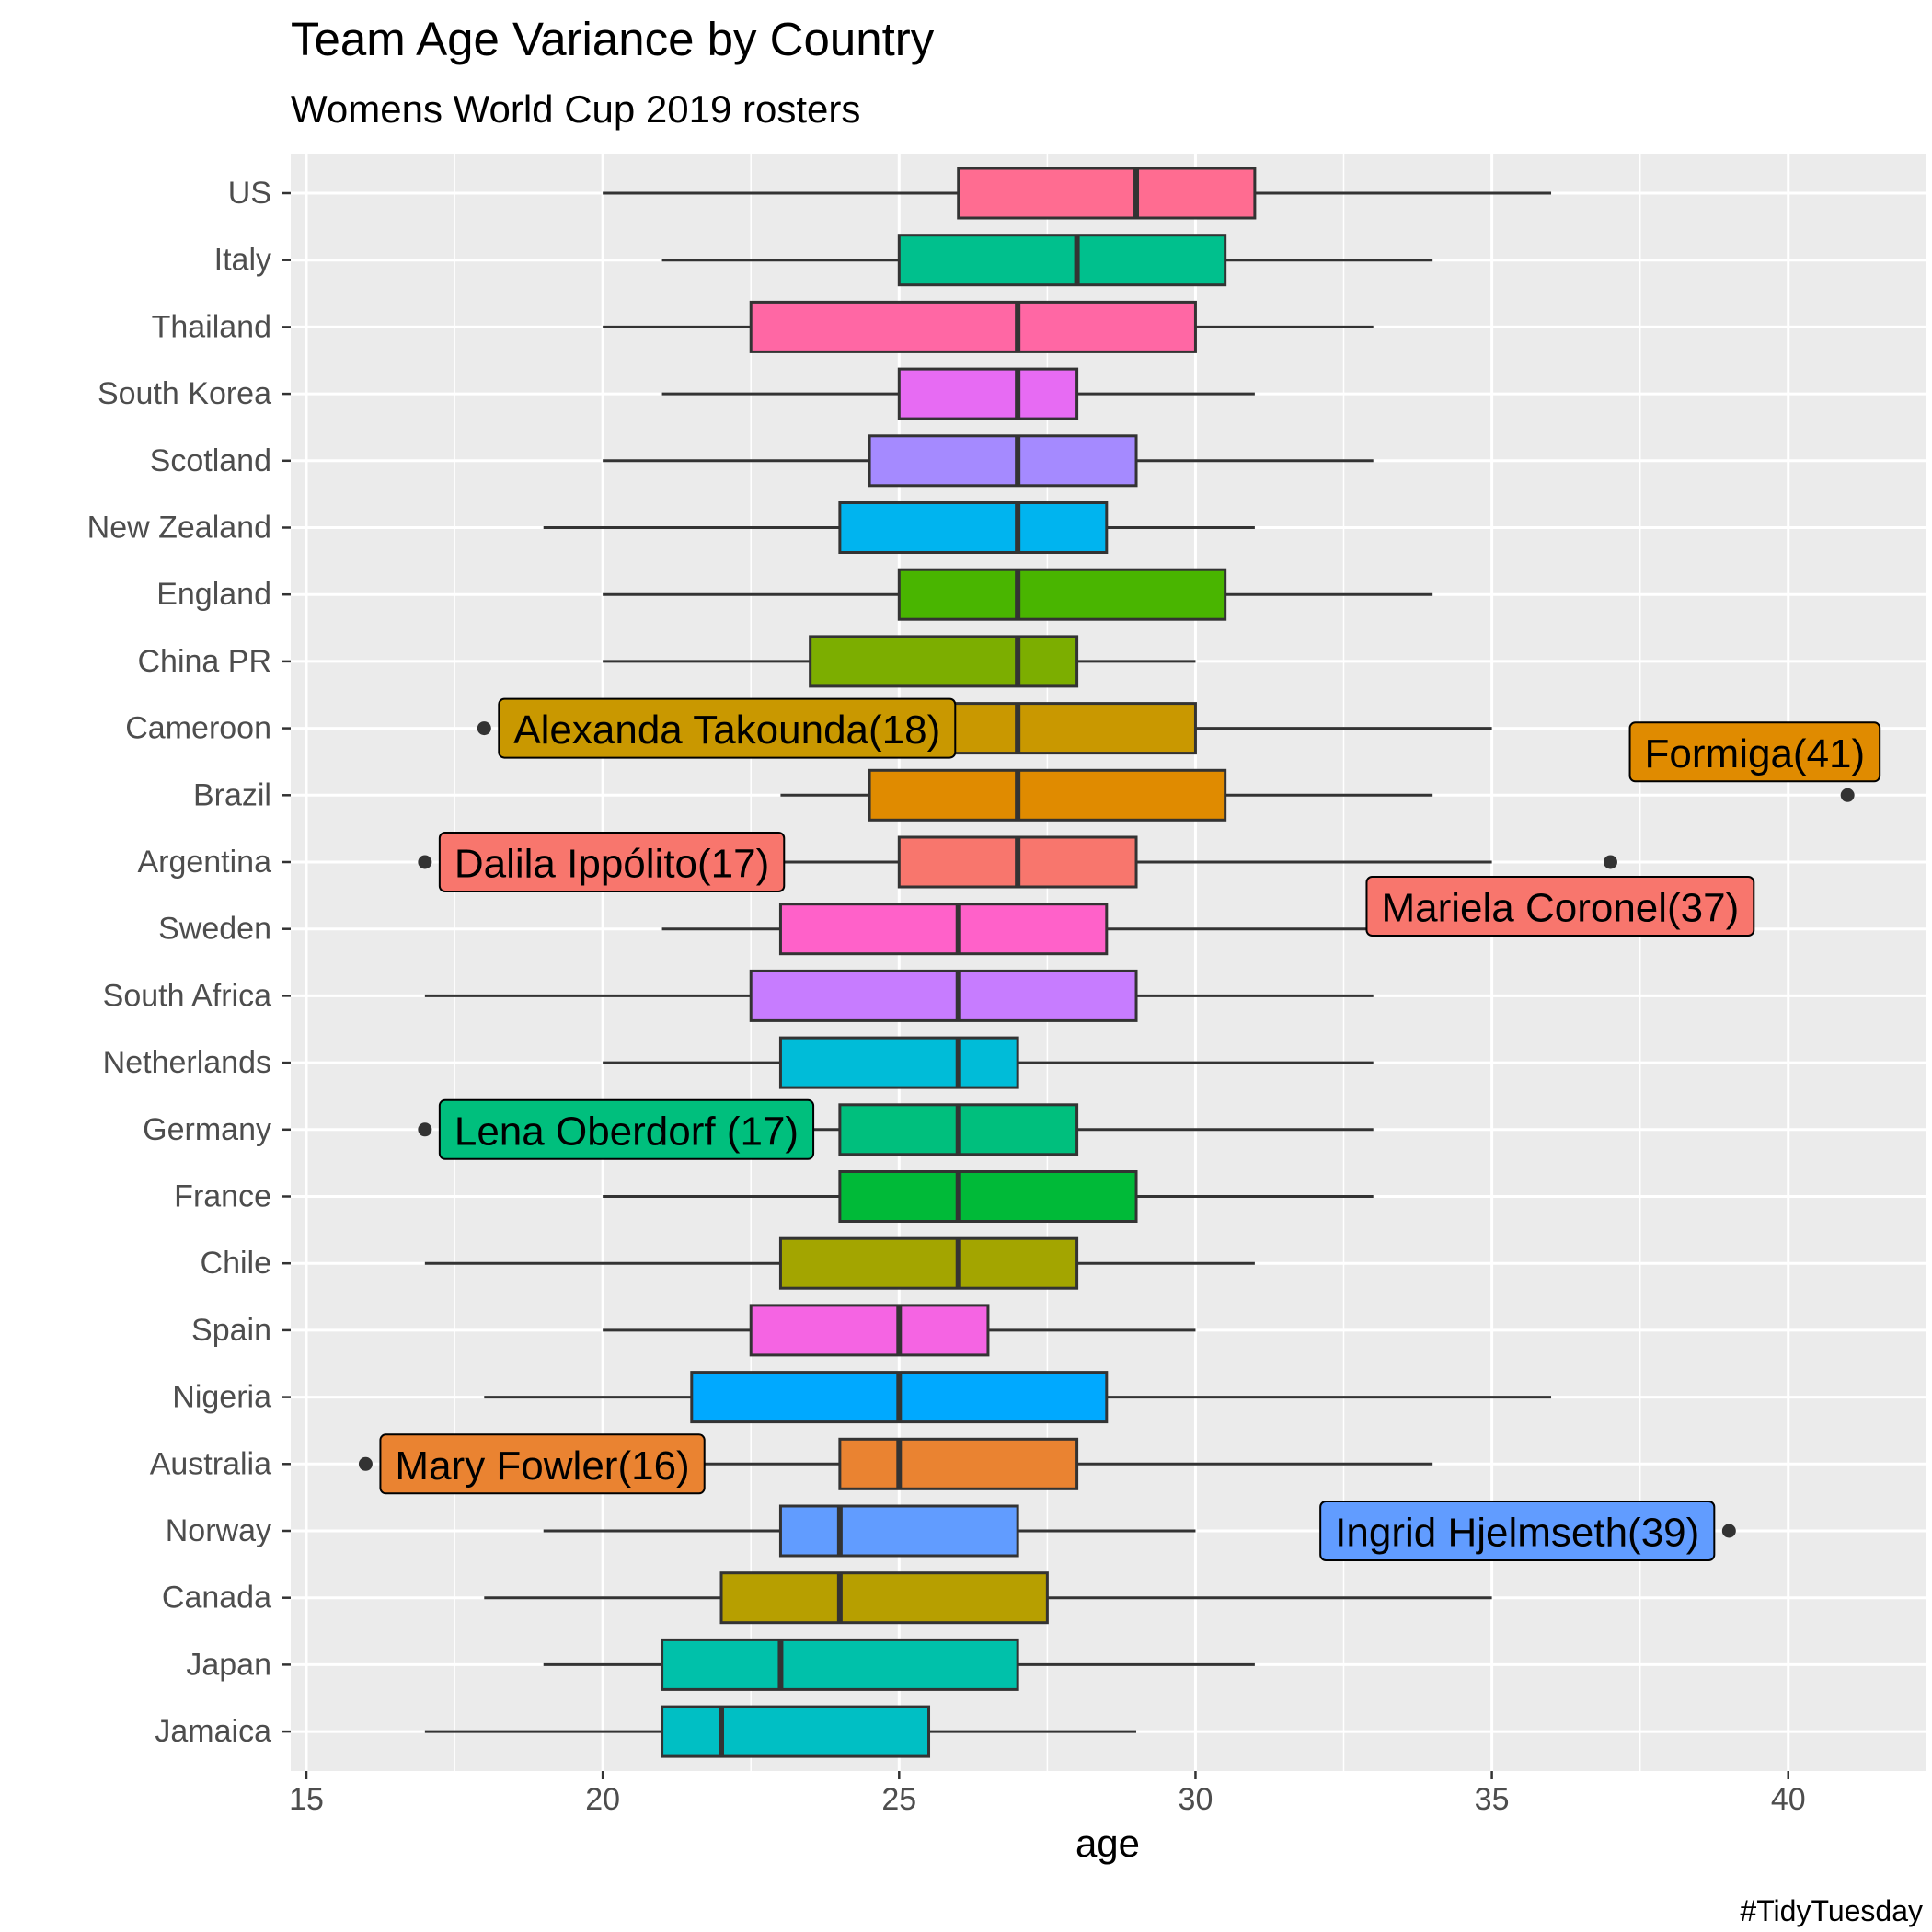 The height and width of the screenshot is (1932, 1932). I want to click on annotation-label-ingrid-hjelmseth-39: Ingrid Hjelmseth(39), so click(1517, 1531).